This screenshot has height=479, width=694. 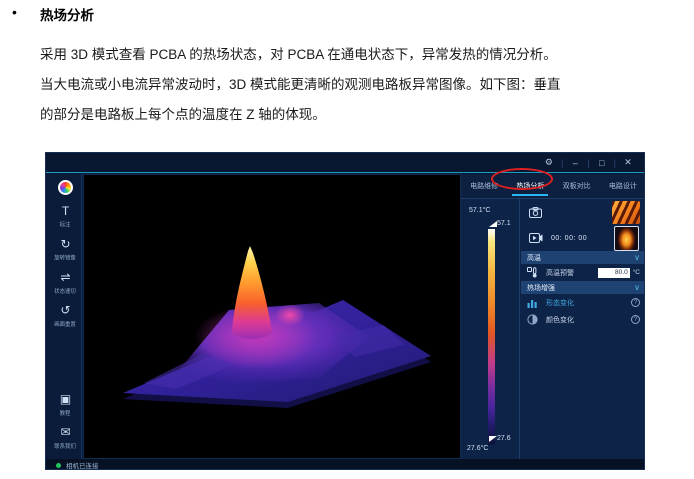 I want to click on color-change-label: 颜色变化, so click(x=560, y=320).